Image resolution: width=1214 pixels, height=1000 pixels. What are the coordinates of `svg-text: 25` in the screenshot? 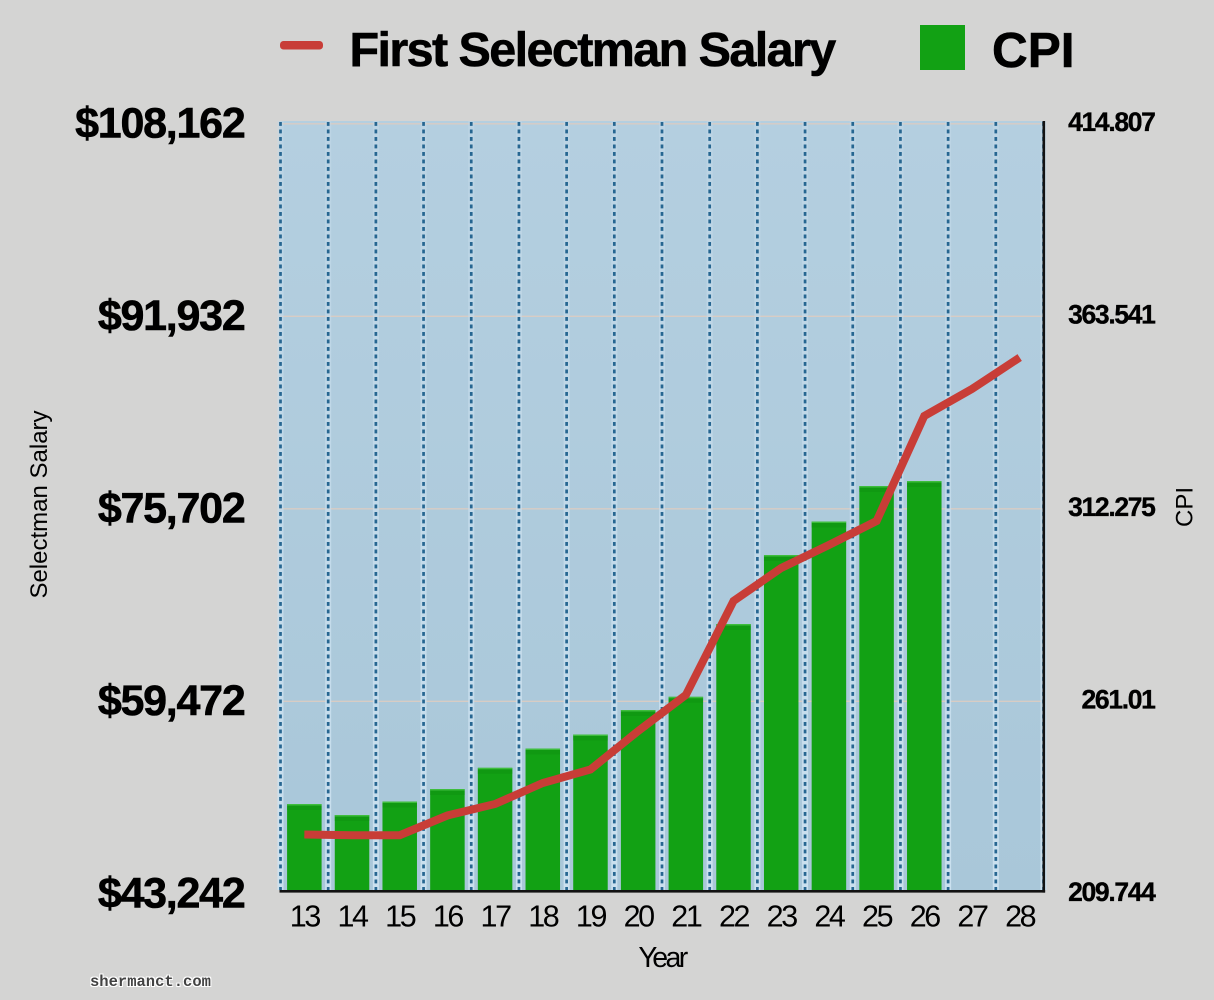 It's located at (877, 916).